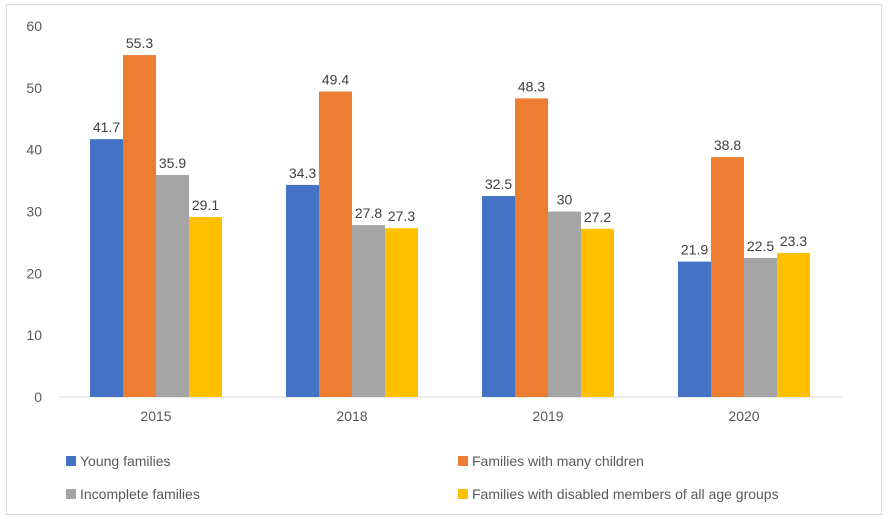 The height and width of the screenshot is (519, 888). What do you see at coordinates (34, 26) in the screenshot?
I see `y-tick-label: 60` at bounding box center [34, 26].